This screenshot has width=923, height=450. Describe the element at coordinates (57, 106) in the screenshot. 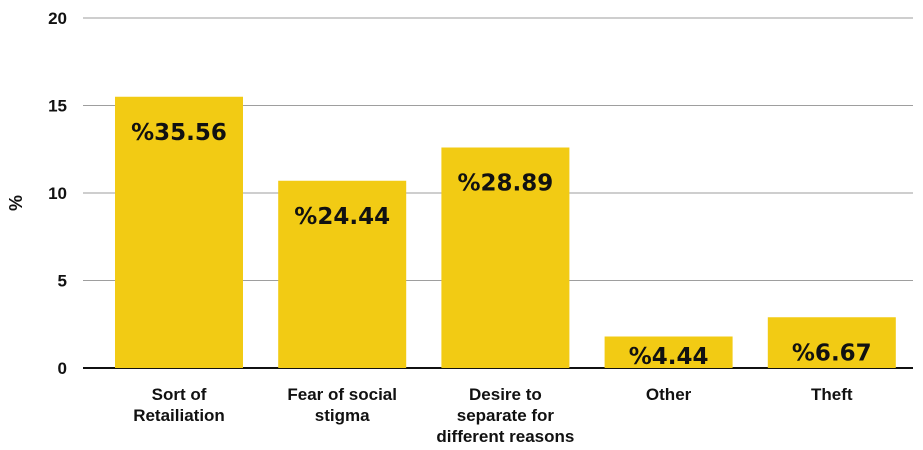

I see `y-tick-label: 15` at that location.